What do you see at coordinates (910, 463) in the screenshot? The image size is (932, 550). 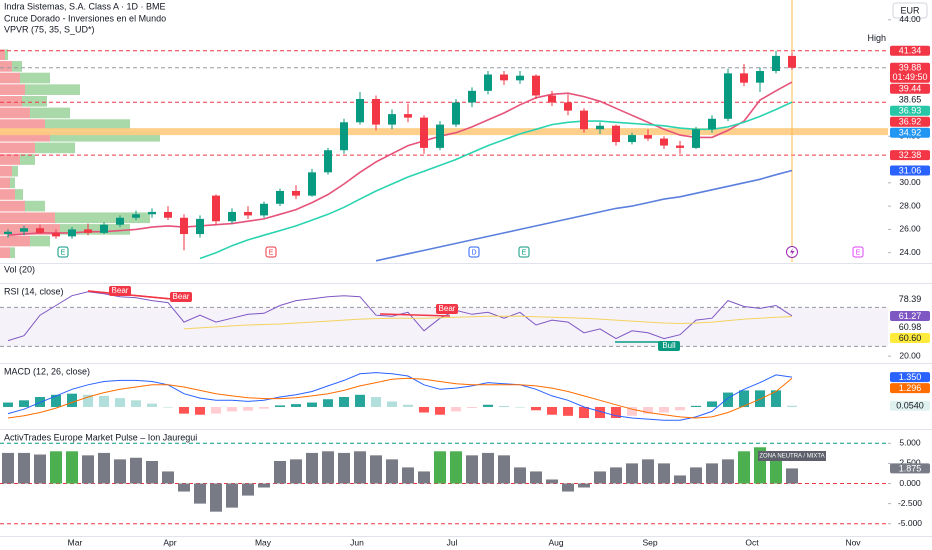 I see `y-tick-label: 2.500` at bounding box center [910, 463].